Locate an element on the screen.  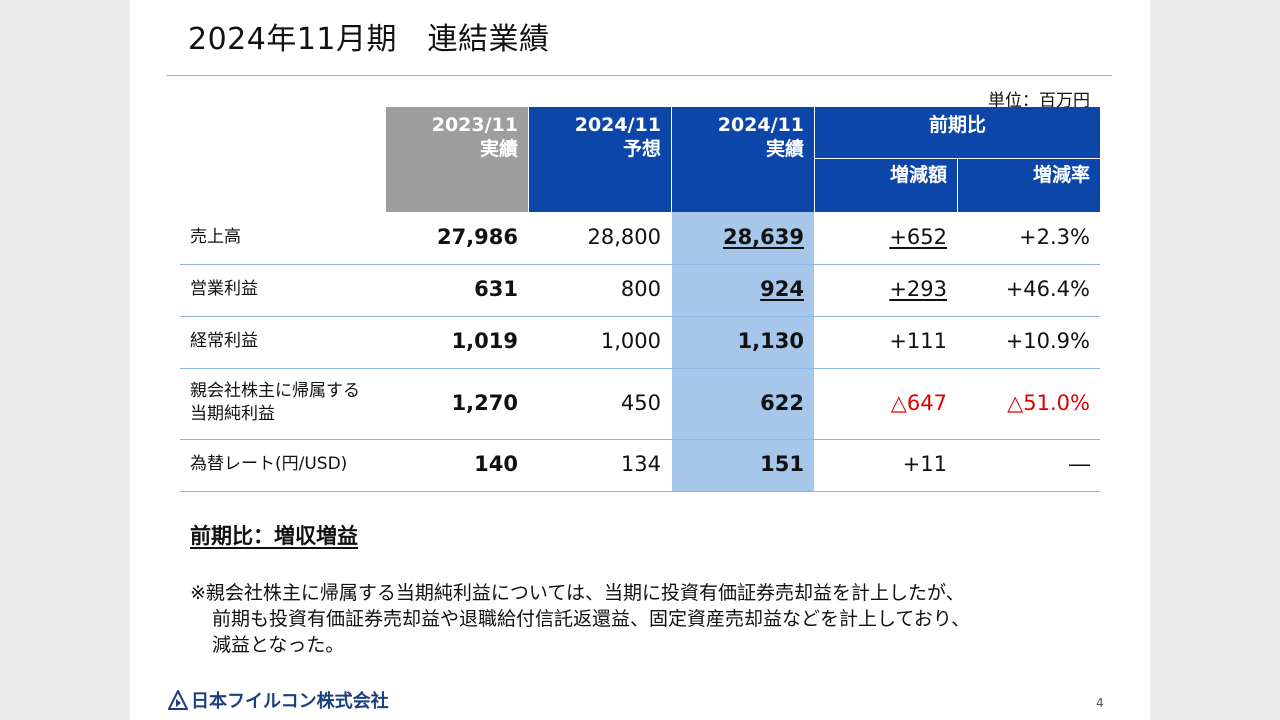
current-actual-highlight is located at coordinates (743, 352).